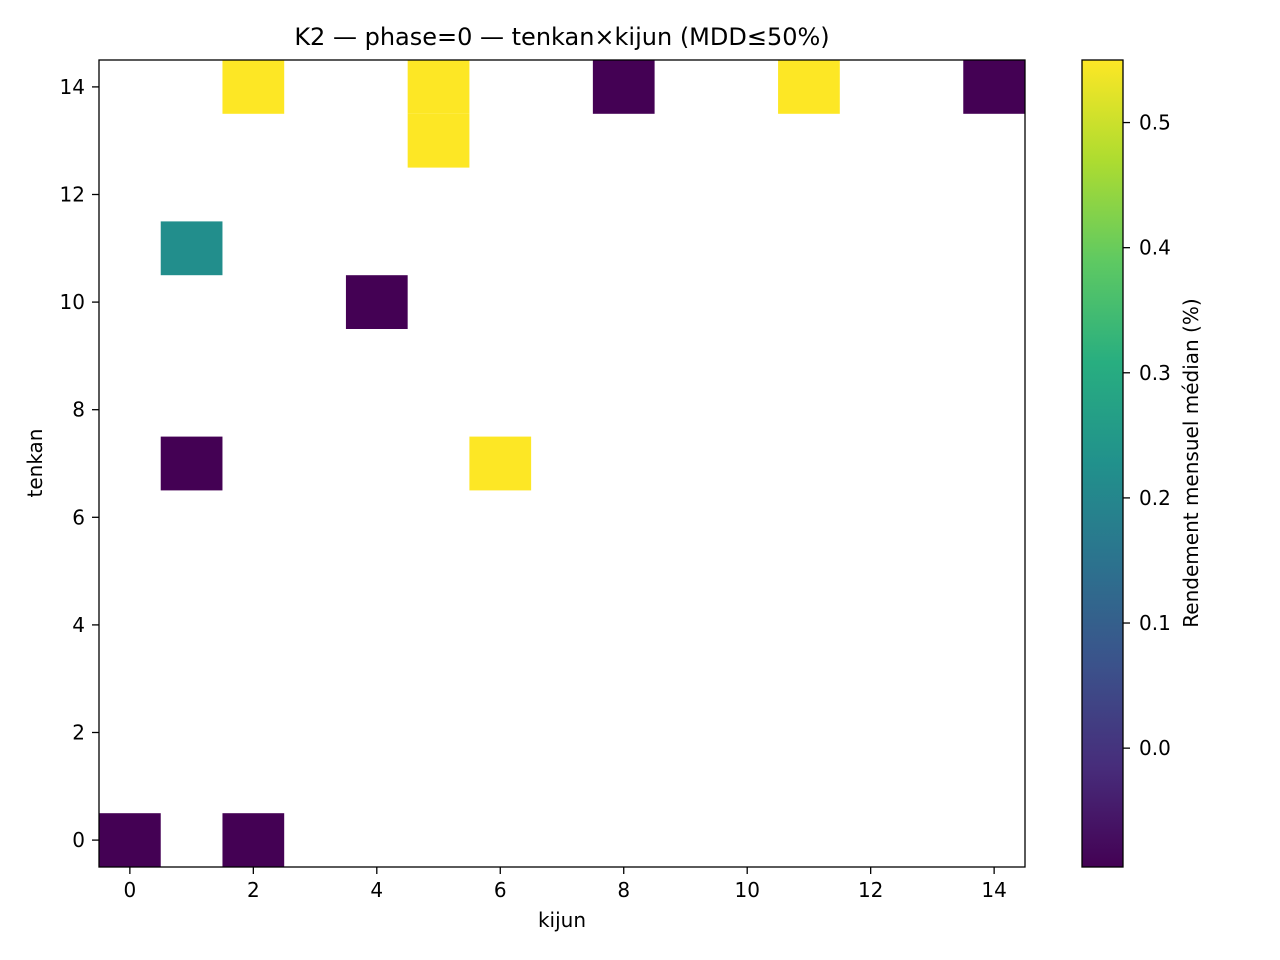 The width and height of the screenshot is (1280, 960). What do you see at coordinates (376, 890) in the screenshot?
I see `x-tick-label: 4` at bounding box center [376, 890].